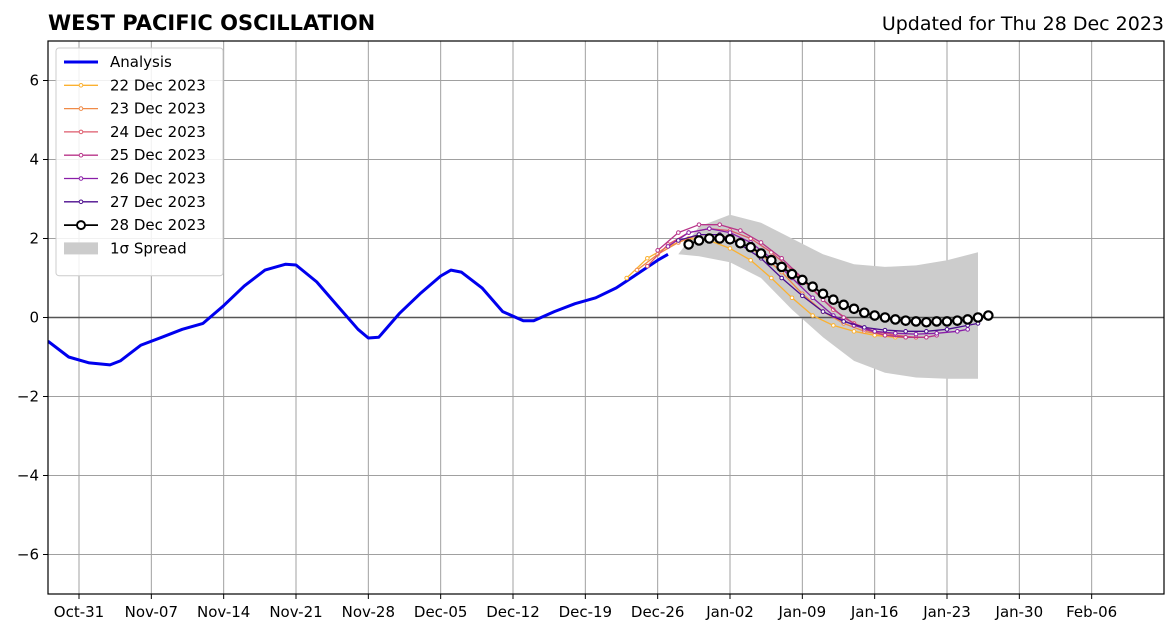 Image resolution: width=1176 pixels, height=633 pixels. What do you see at coordinates (802, 612) in the screenshot?
I see `x-tick-label: Jan-09` at bounding box center [802, 612].